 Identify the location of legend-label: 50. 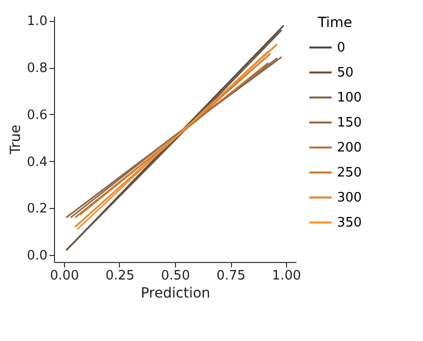
(345, 73).